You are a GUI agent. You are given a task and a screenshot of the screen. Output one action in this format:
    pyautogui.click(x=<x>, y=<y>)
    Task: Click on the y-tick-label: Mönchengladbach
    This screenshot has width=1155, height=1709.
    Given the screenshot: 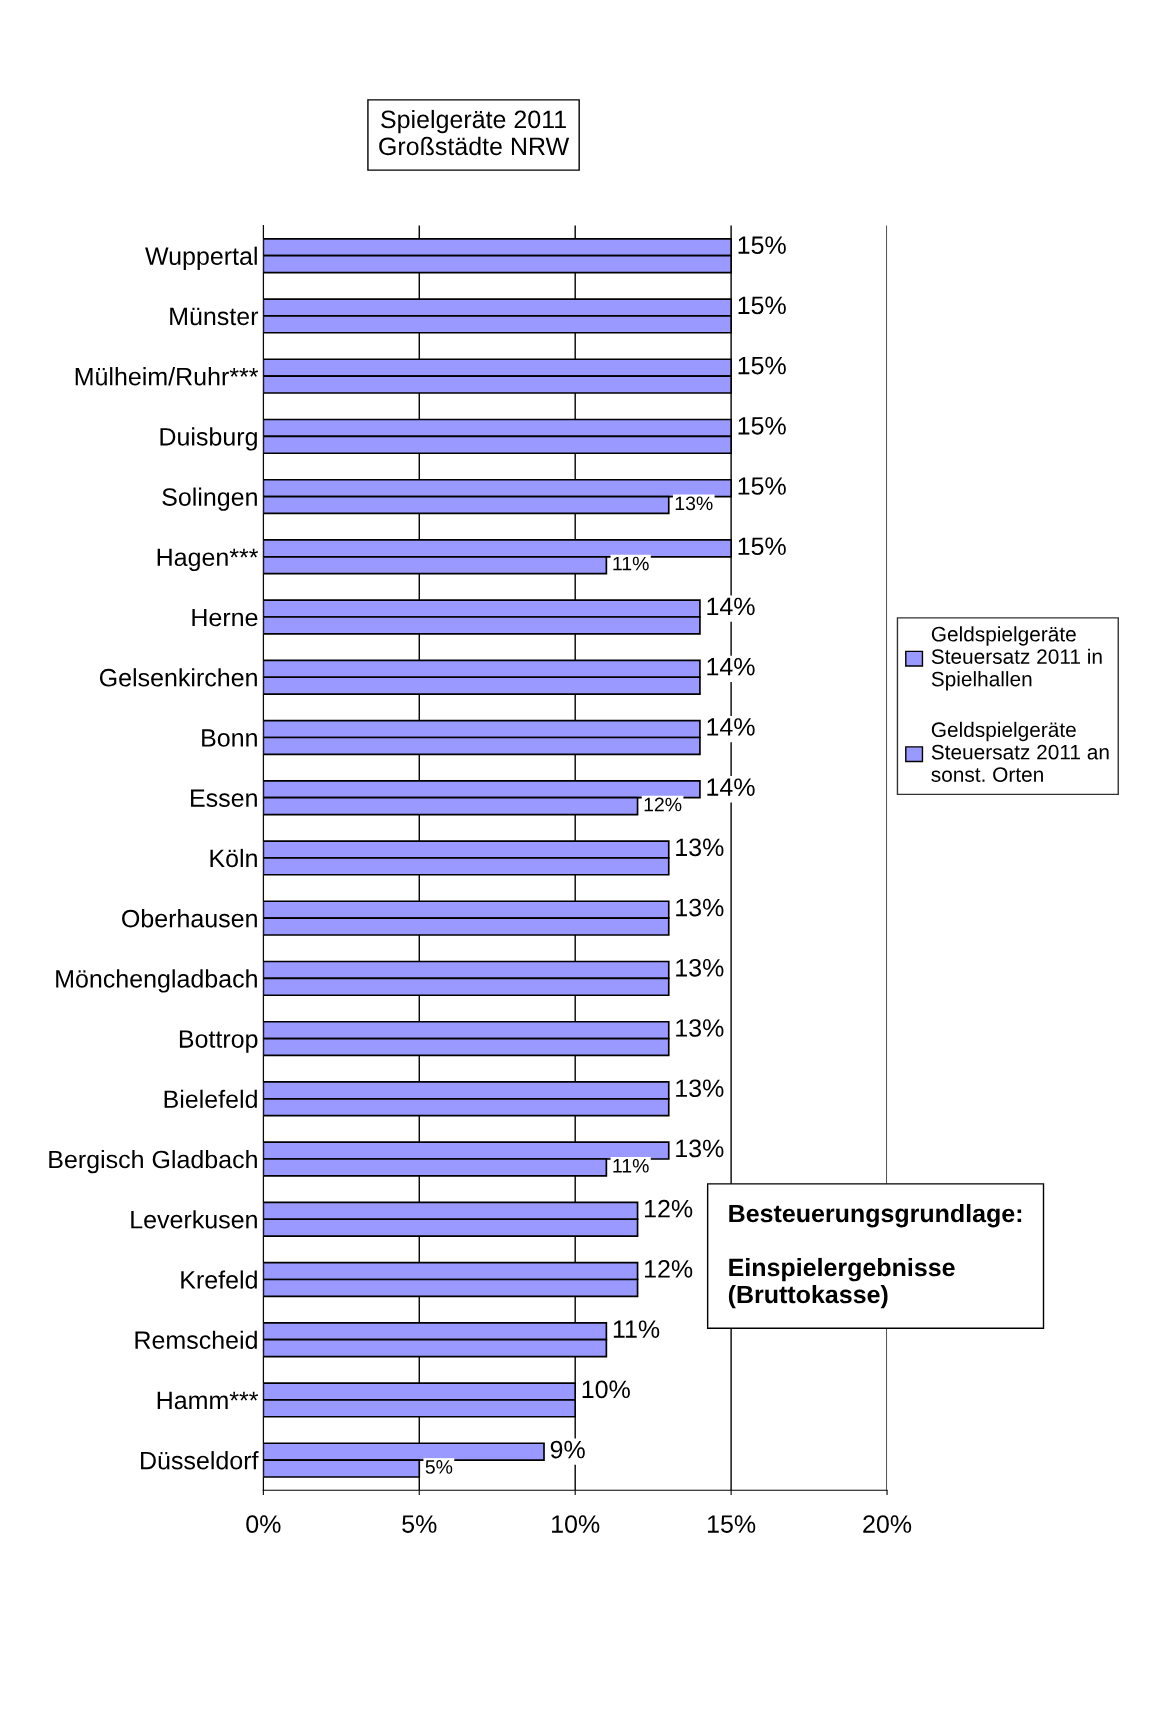 What is the action you would take?
    pyautogui.click(x=156, y=981)
    